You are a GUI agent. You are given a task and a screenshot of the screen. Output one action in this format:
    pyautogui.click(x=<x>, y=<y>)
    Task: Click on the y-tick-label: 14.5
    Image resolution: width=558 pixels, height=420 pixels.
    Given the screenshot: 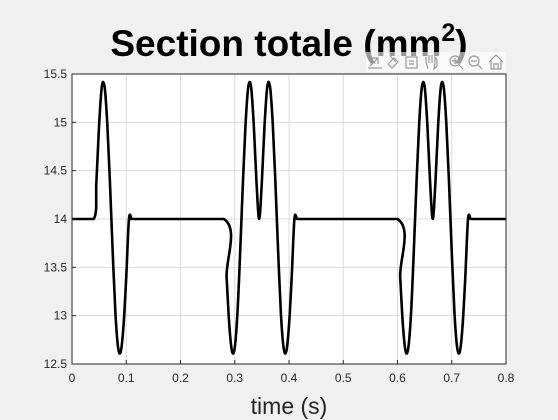 What is the action you would take?
    pyautogui.click(x=56, y=171)
    